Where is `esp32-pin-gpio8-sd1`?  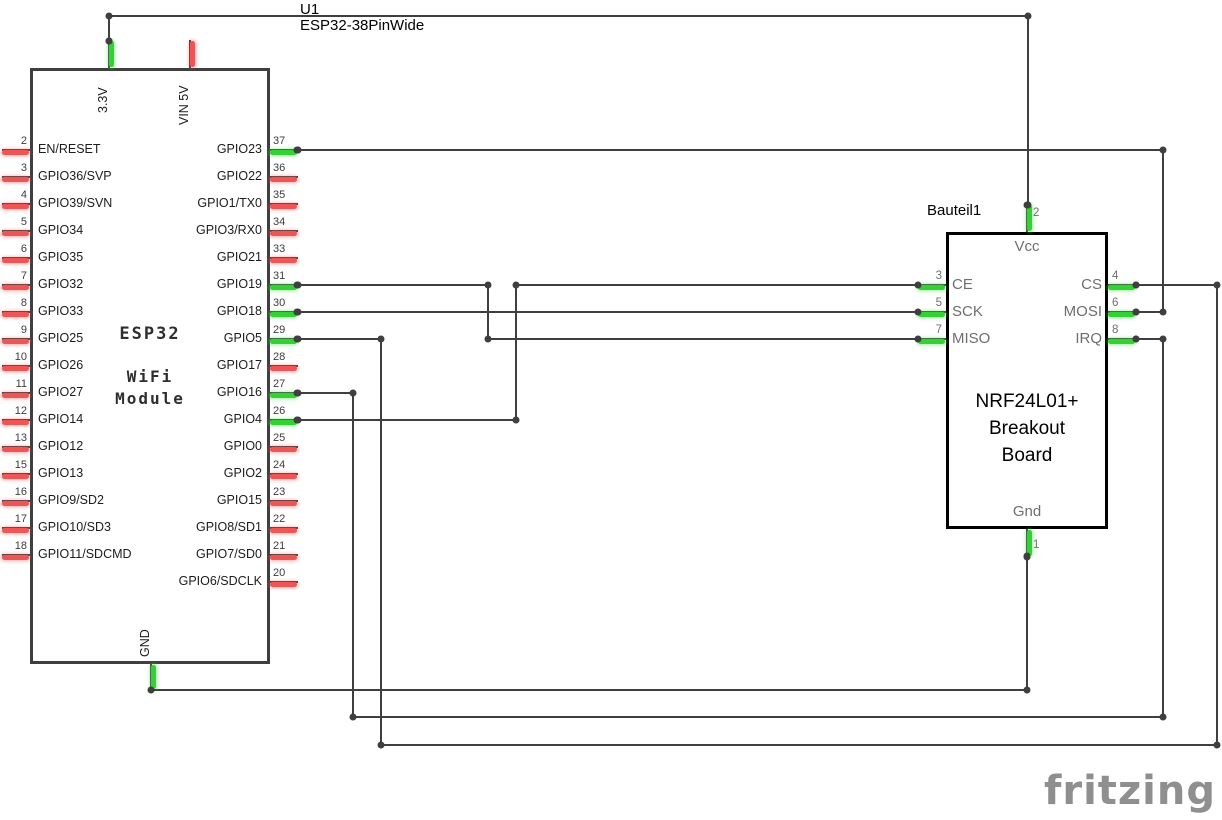
esp32-pin-gpio8-sd1 is located at coordinates (283, 530).